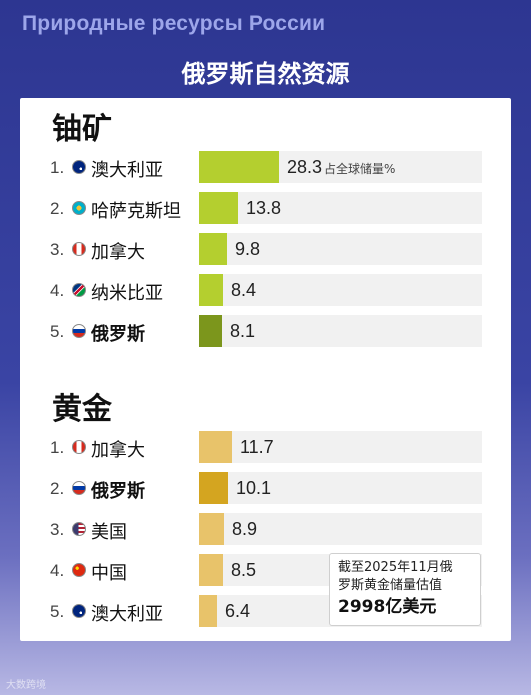 This screenshot has height=695, width=531. I want to click on gold-valuation-callout: 截至2025年11月俄 罗斯黄金储量估值 2998亿美元, so click(405, 589).